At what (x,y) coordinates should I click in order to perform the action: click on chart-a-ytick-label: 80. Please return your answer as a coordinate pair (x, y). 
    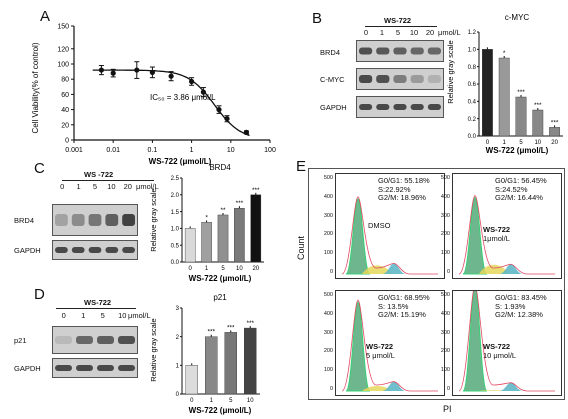
    Looking at the image, I should click on (65, 80).